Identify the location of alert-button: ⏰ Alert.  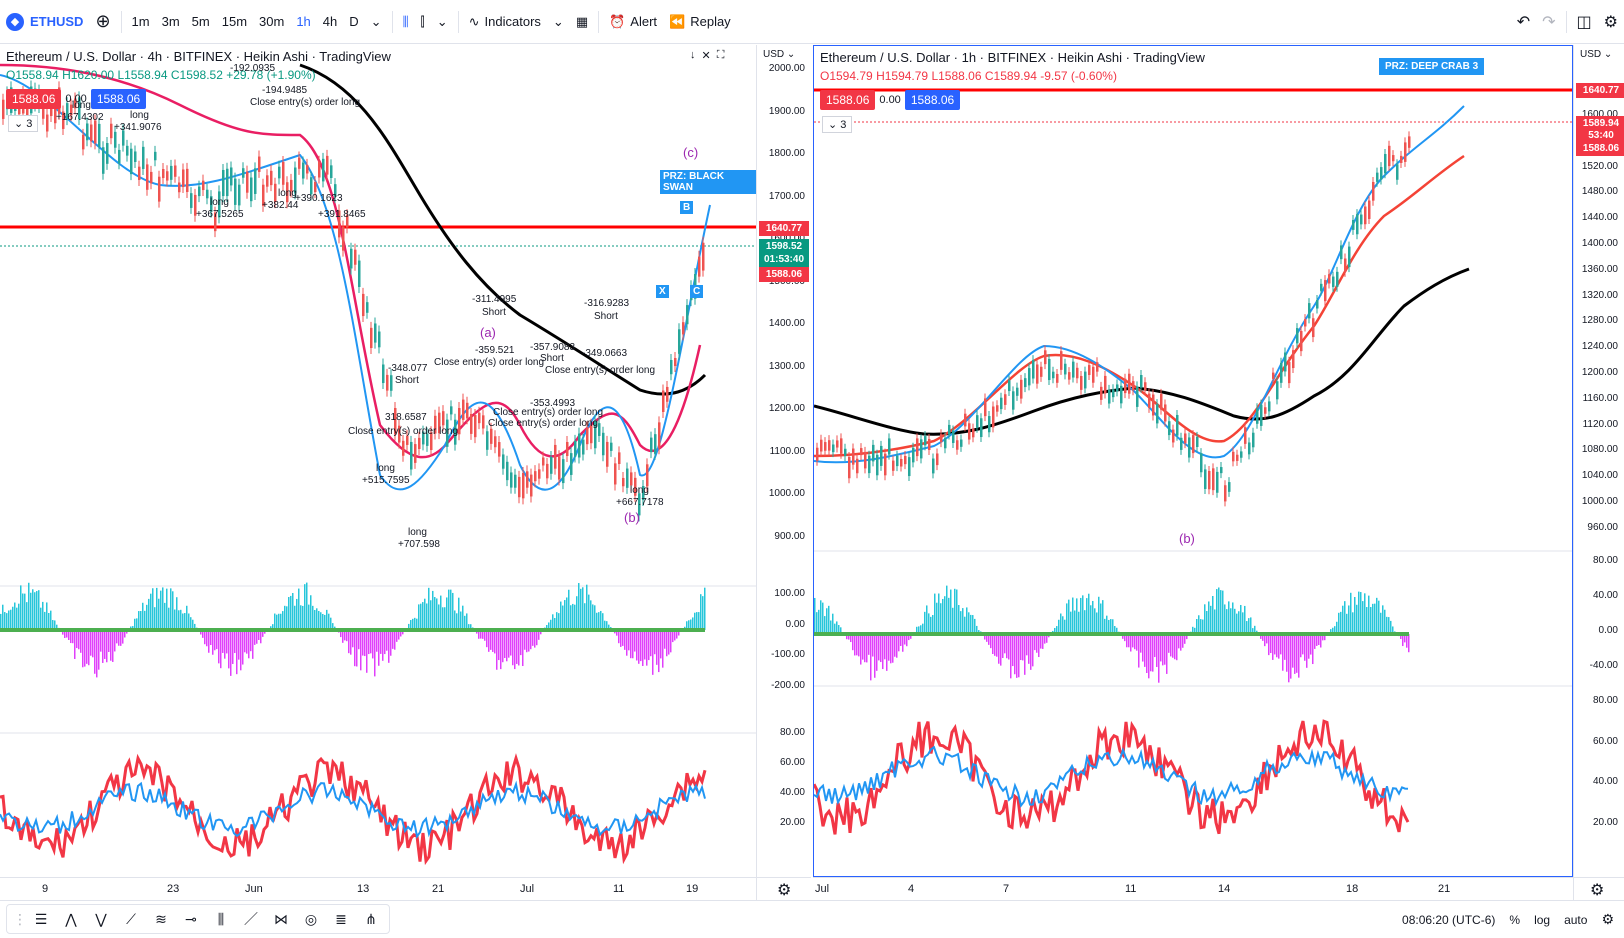
(633, 21).